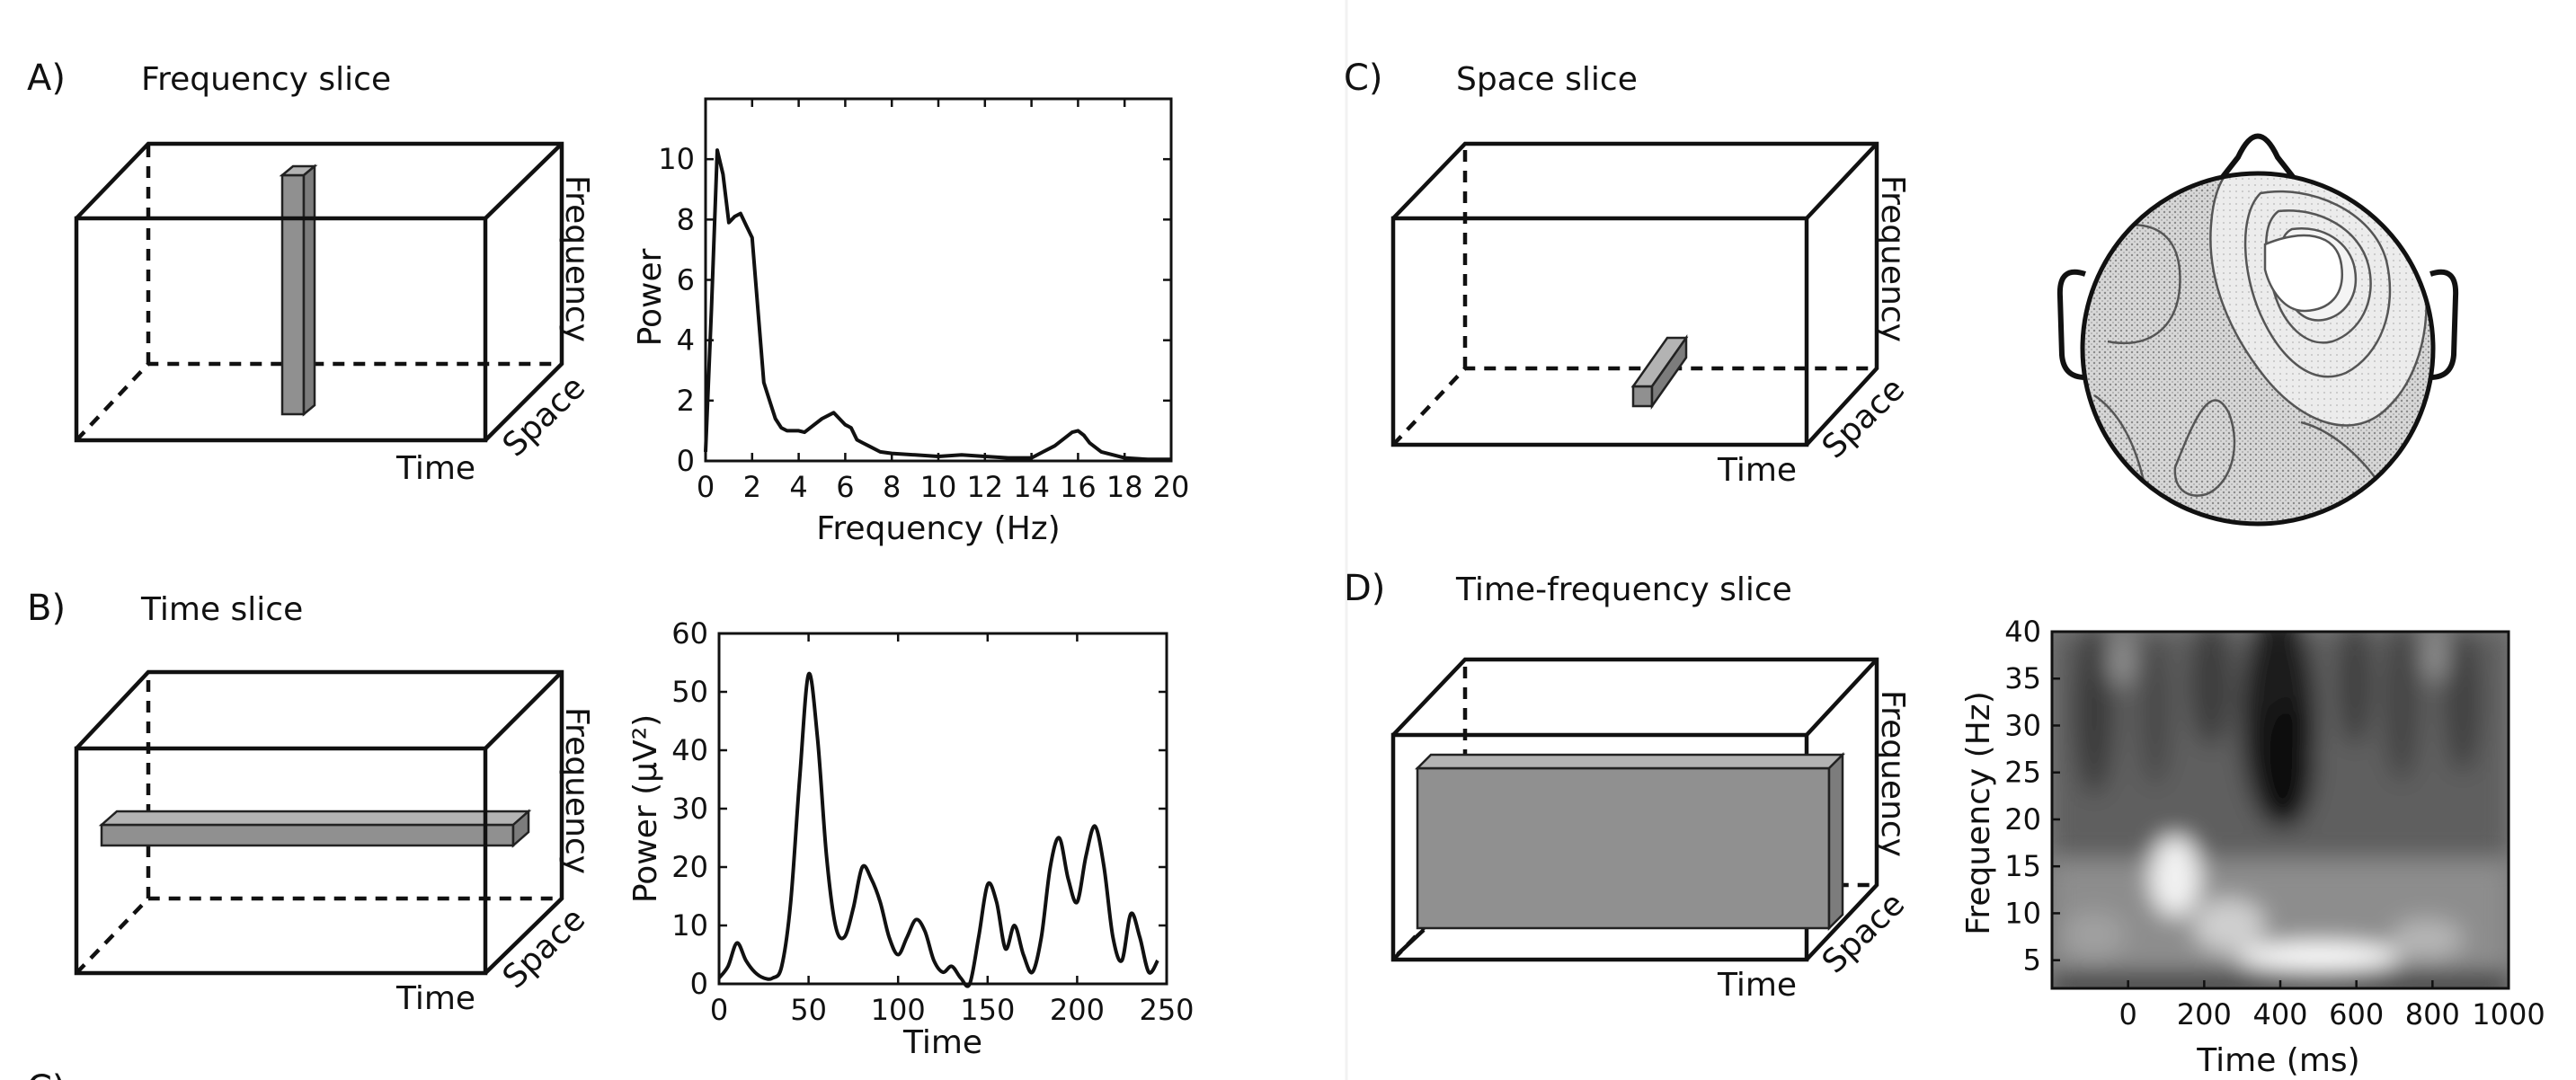  Describe the element at coordinates (315, 818) in the screenshot. I see `time-slice-bar-top` at that location.